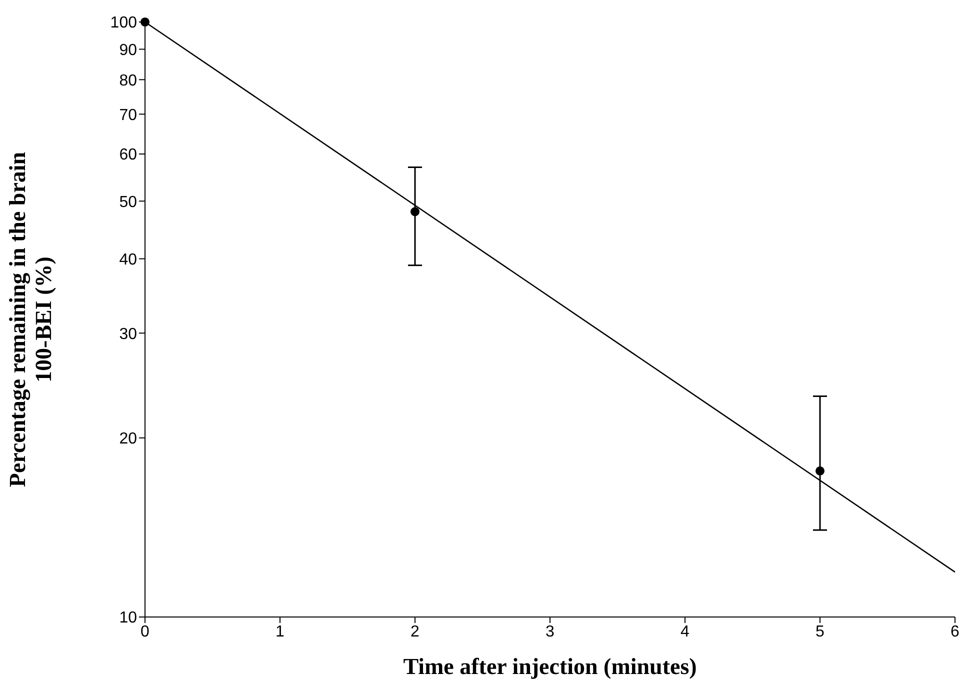 This screenshot has width=967, height=692. What do you see at coordinates (128, 334) in the screenshot?
I see `y-tick-label: 30` at bounding box center [128, 334].